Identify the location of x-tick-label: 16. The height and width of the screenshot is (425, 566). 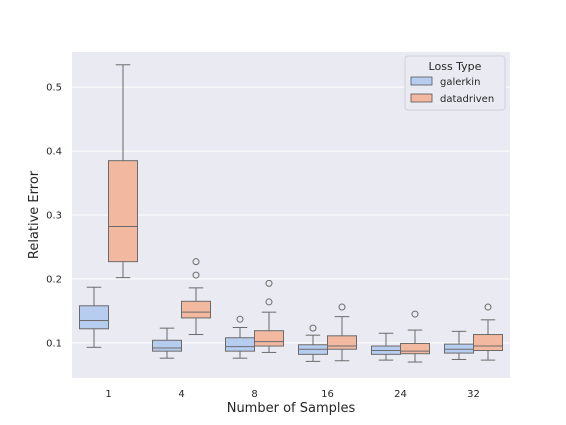
(327, 394).